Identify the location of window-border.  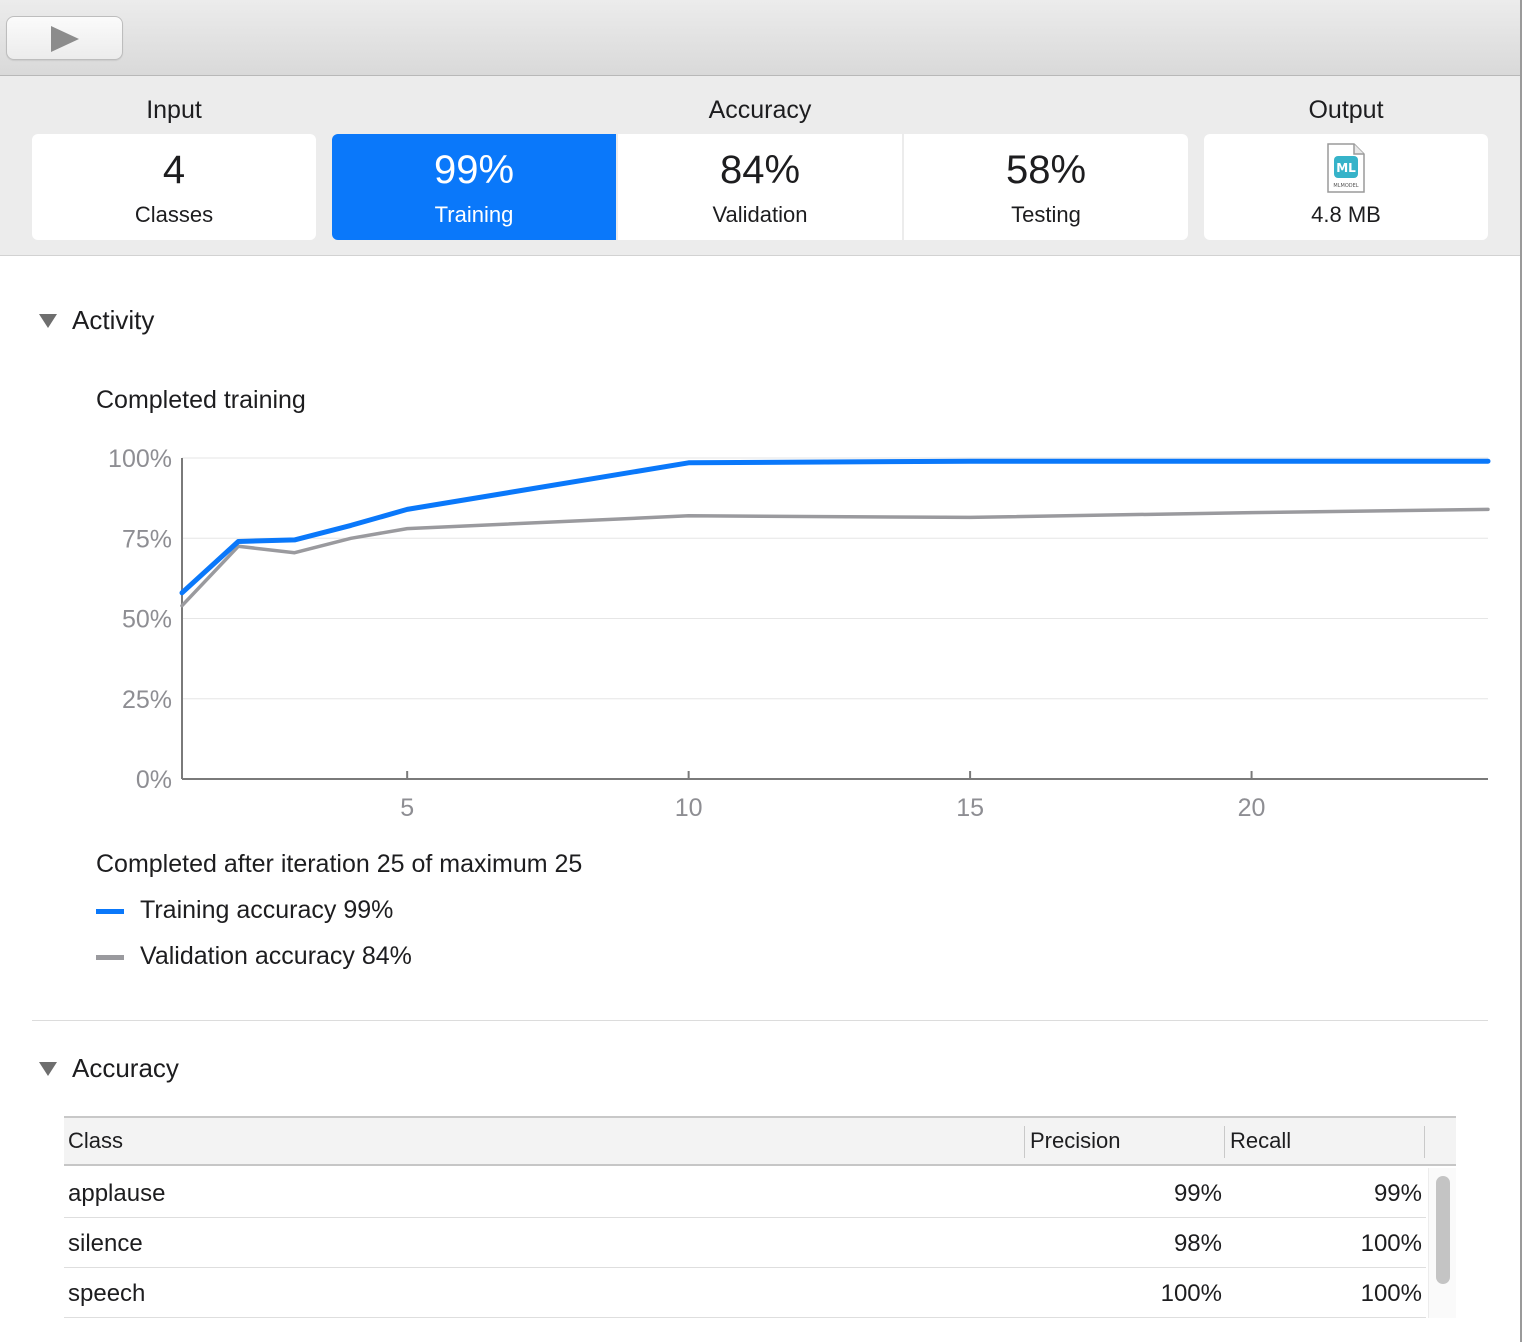
(1521, 671).